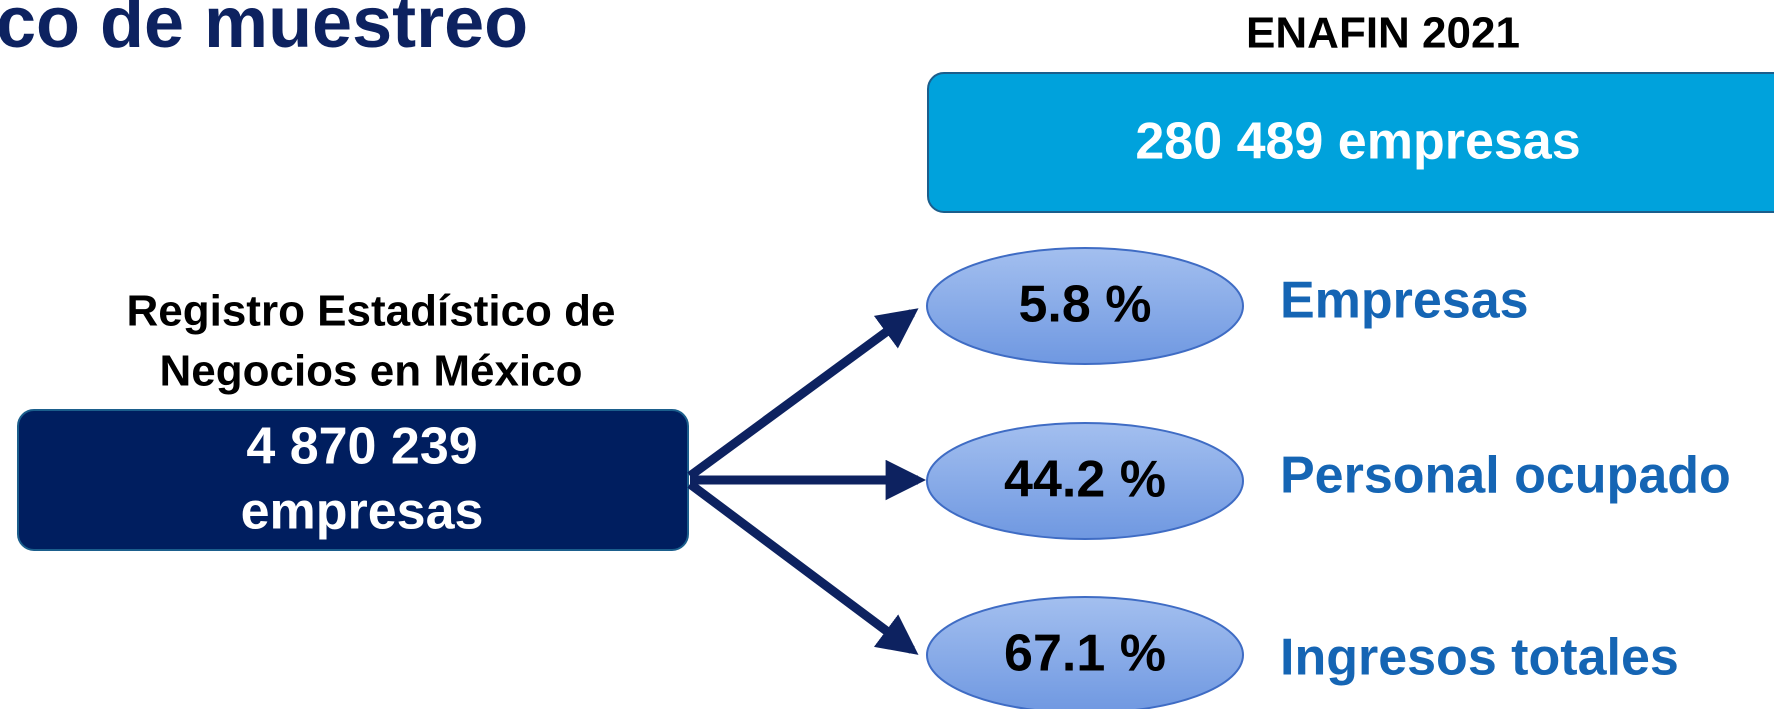  I want to click on survey-title: ENAFIN 2021, so click(1383, 33).